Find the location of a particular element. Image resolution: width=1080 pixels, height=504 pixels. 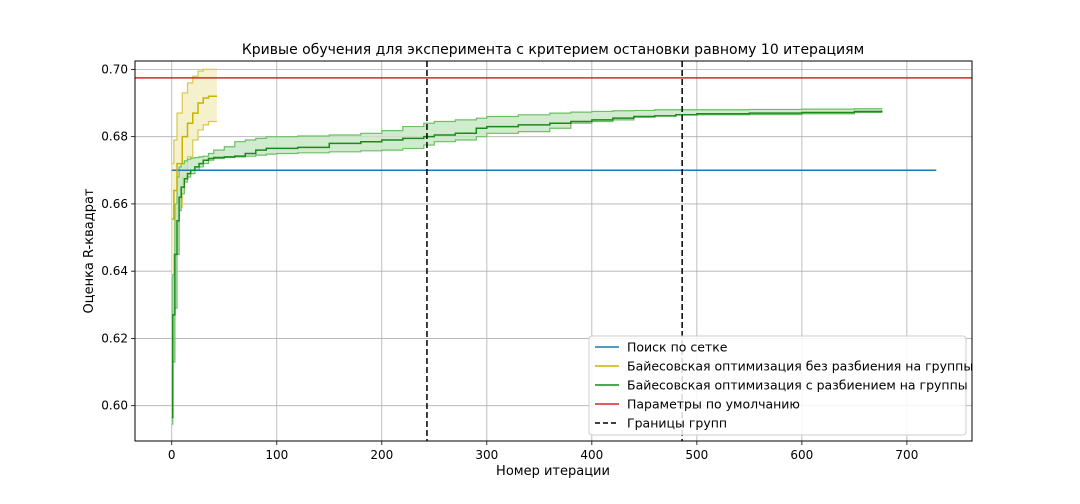

y-tick-label: 0.70 is located at coordinates (114, 69).